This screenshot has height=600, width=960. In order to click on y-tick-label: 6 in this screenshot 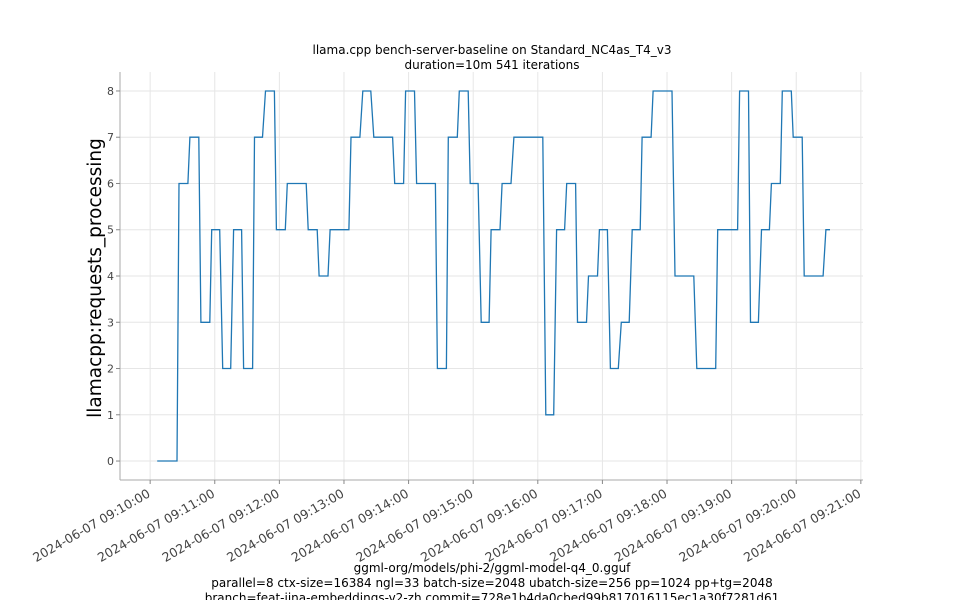, I will do `click(110, 183)`.